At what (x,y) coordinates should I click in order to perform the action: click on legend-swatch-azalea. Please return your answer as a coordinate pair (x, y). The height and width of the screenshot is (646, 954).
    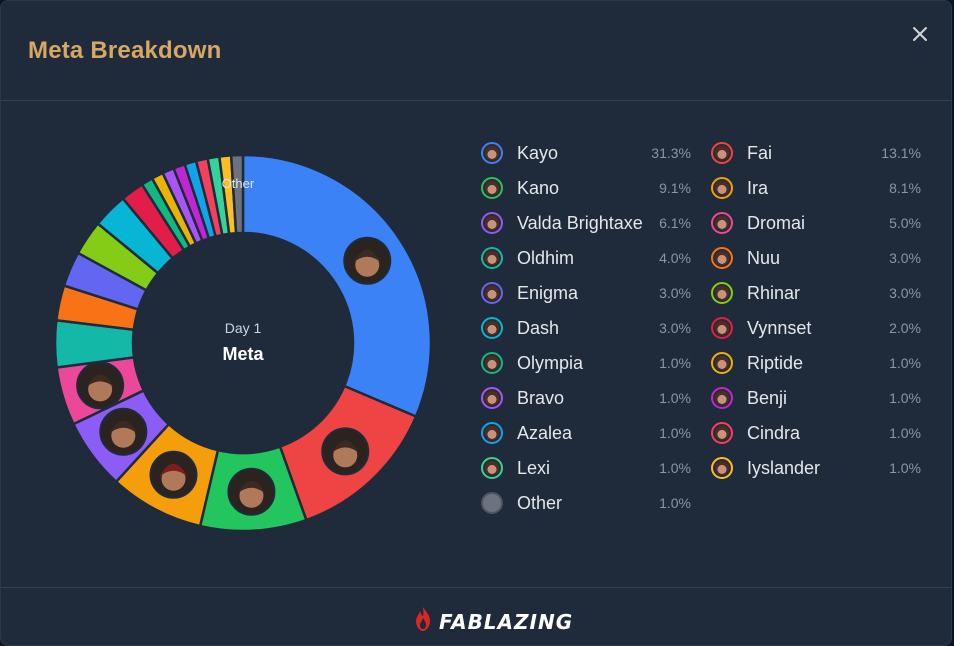
    Looking at the image, I should click on (492, 433).